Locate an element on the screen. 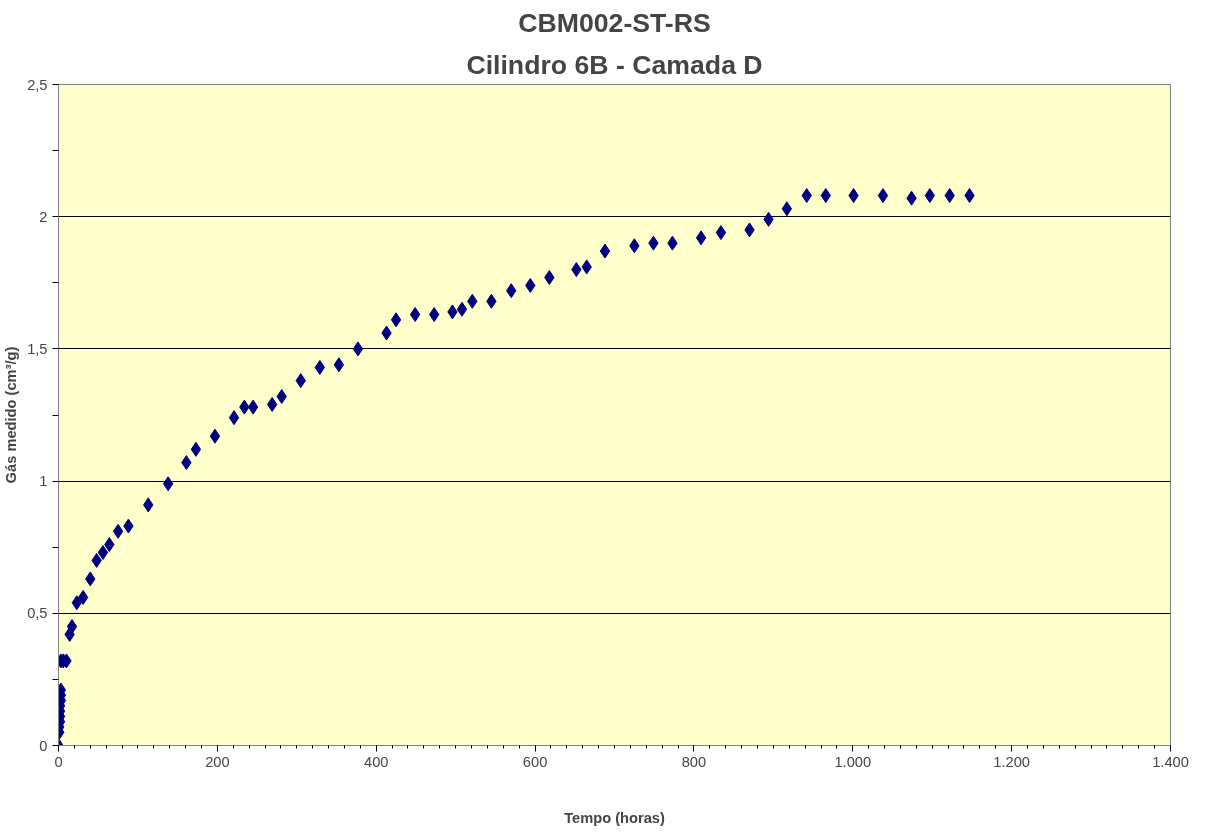 The width and height of the screenshot is (1208, 836). chart-title: CBM002-ST-RS is located at coordinates (614, 22).